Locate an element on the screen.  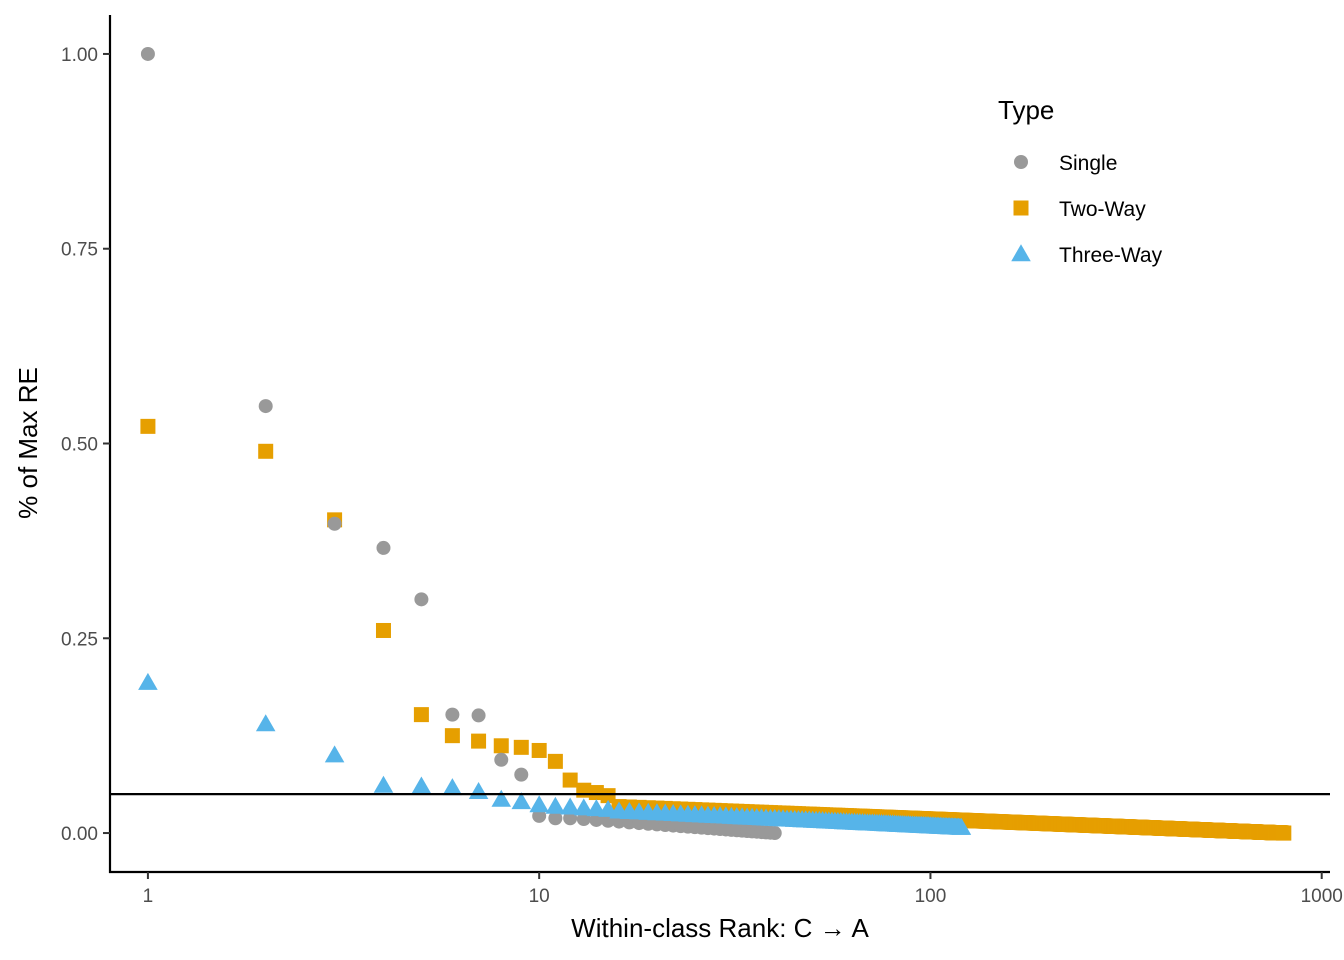
legend-item-two-way: Two-Way is located at coordinates (1079, 209).